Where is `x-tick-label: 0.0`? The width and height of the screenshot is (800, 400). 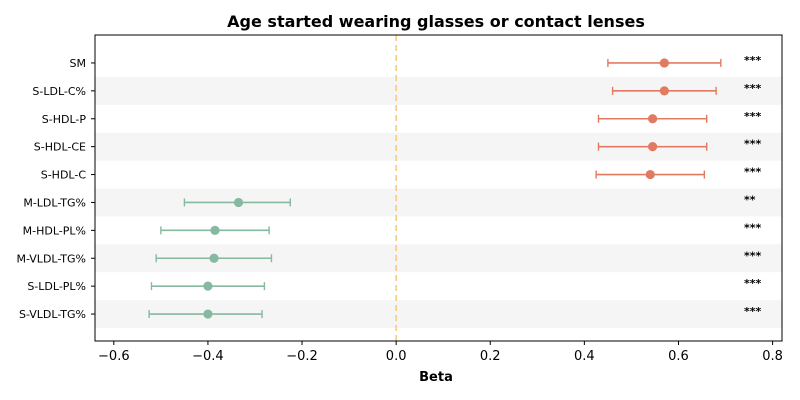
x-tick-label: 0.0 is located at coordinates (396, 356).